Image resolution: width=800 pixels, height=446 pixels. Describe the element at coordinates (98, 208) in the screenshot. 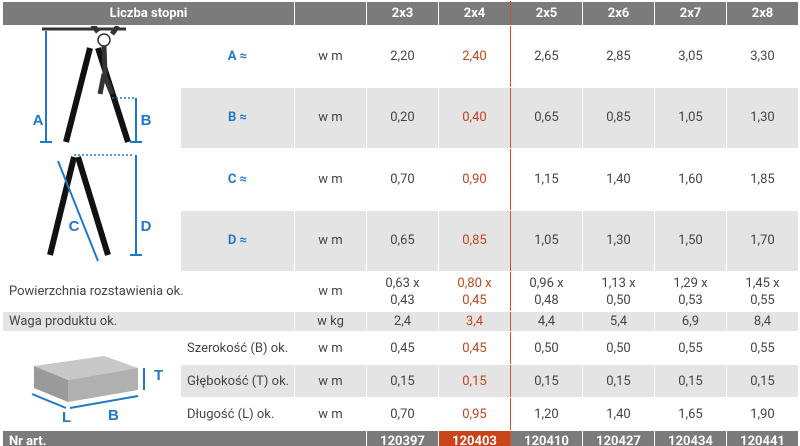

I see `ladder-diagram: C D` at that location.